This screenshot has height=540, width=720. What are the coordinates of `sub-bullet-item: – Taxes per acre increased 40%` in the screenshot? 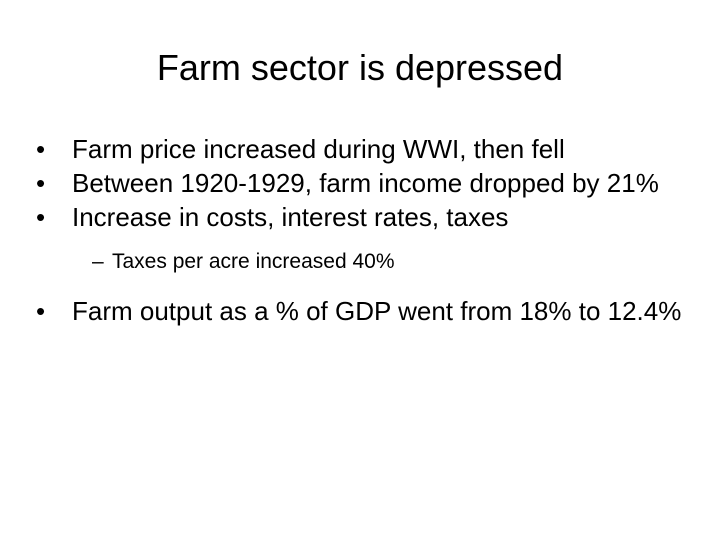 It's located at (371, 262).